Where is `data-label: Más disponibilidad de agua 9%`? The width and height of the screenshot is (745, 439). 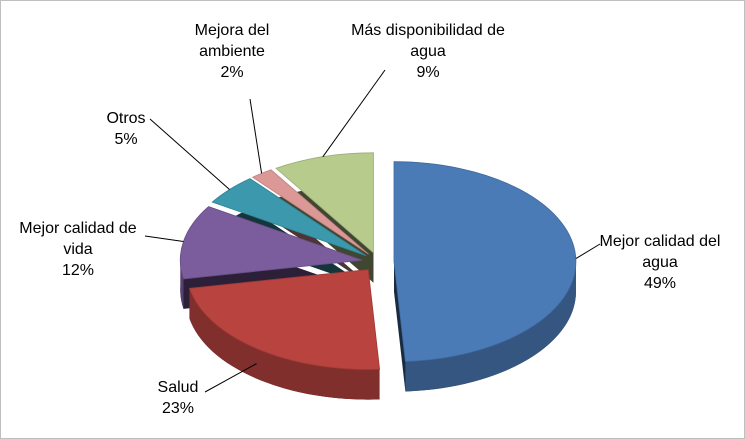 data-label: Más disponibilidad de agua 9% is located at coordinates (428, 51).